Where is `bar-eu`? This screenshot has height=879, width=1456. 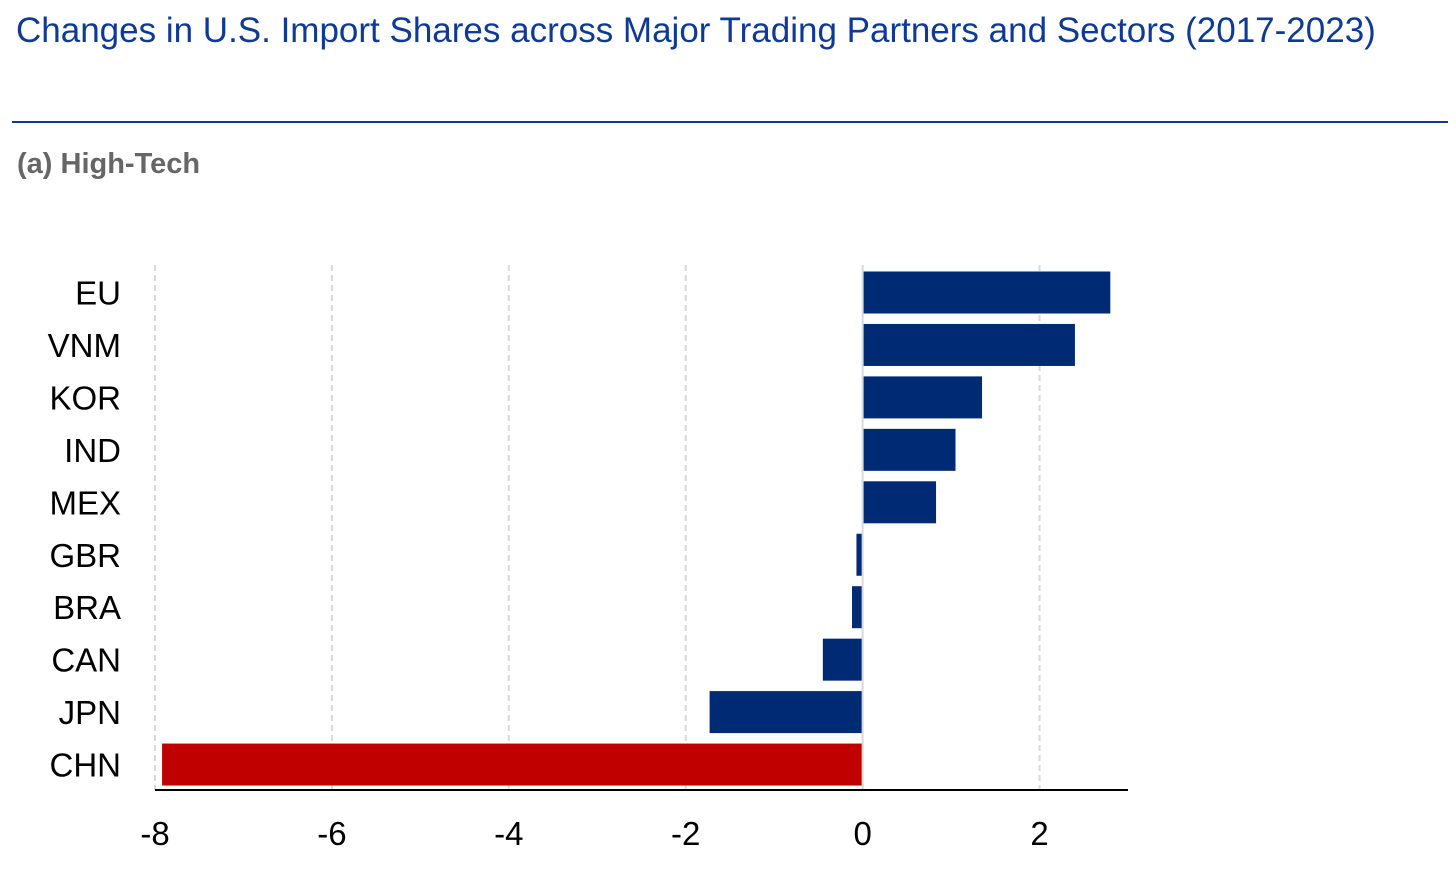
bar-eu is located at coordinates (986, 292).